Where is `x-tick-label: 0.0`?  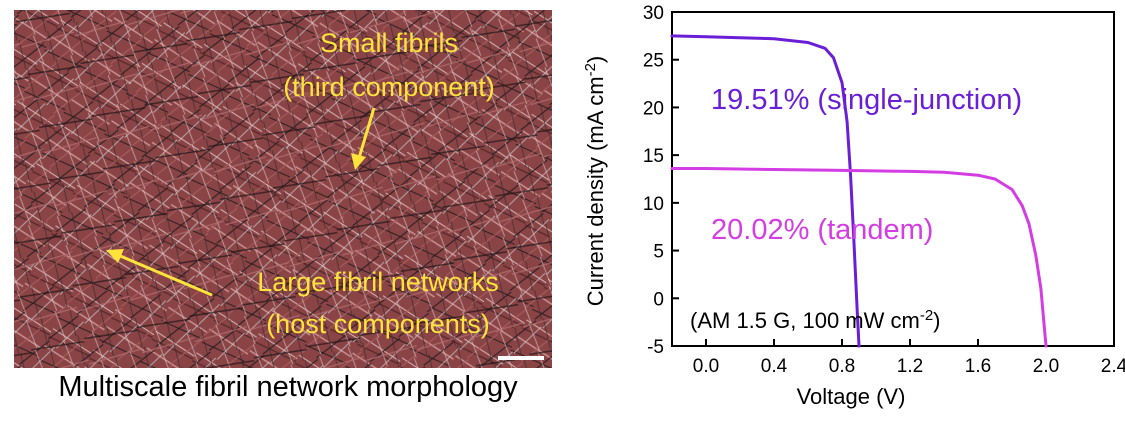
x-tick-label: 0.0 is located at coordinates (706, 366).